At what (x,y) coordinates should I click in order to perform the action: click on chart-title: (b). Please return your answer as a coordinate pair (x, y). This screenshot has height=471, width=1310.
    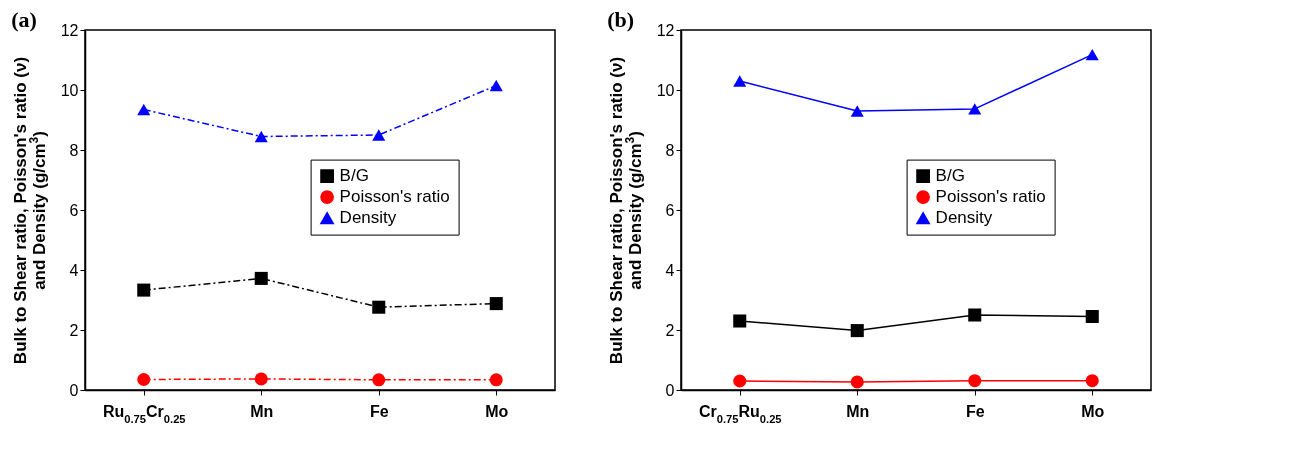
    Looking at the image, I should click on (621, 19).